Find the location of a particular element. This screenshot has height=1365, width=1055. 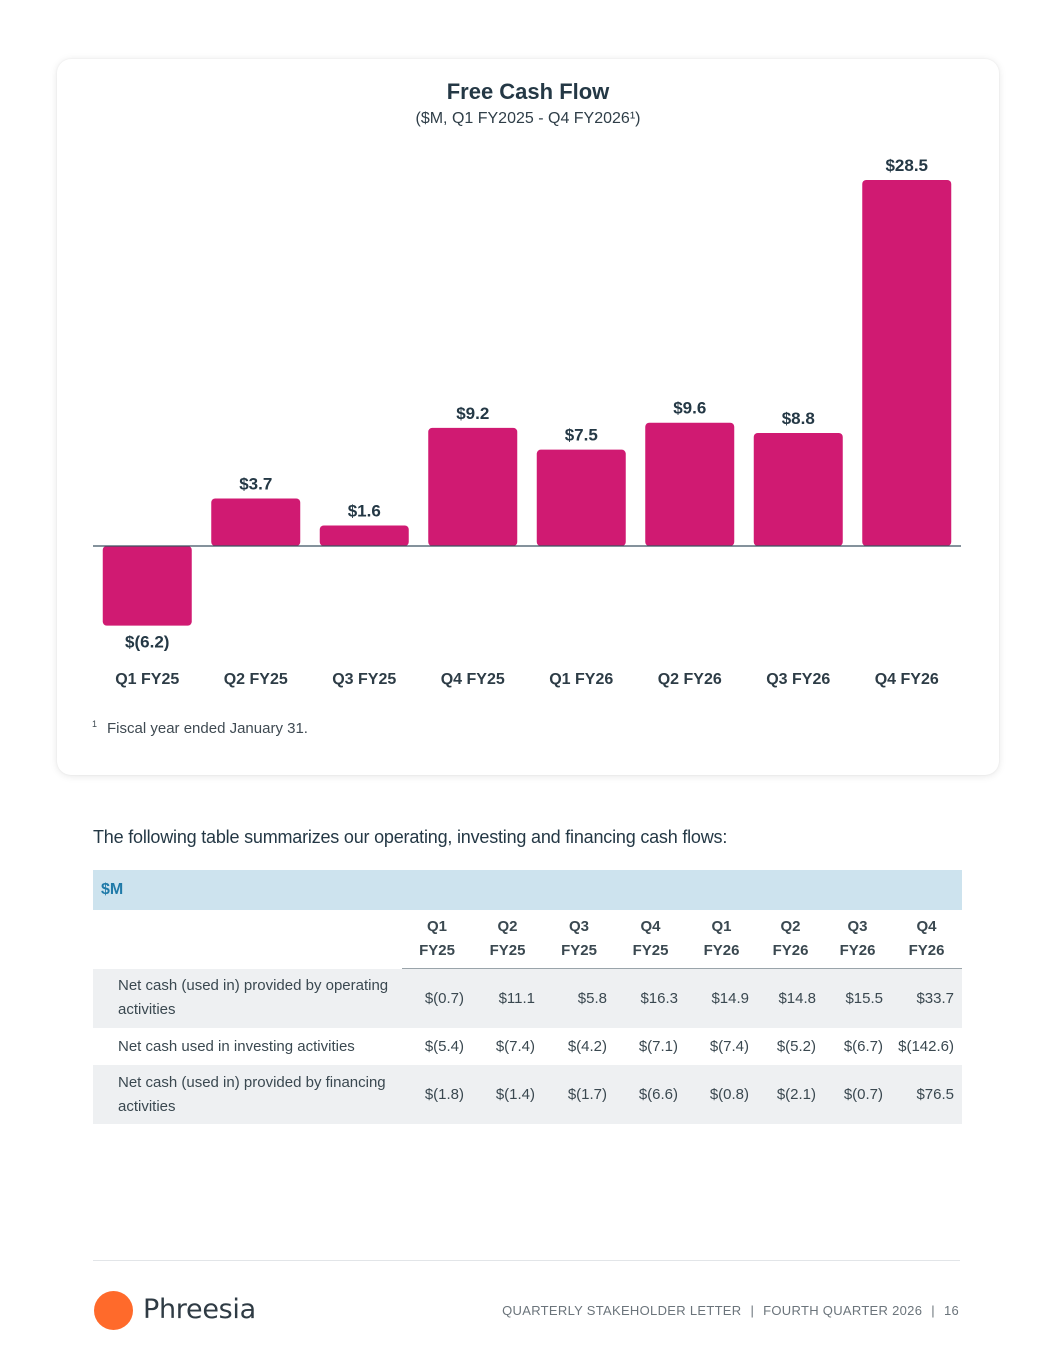

x-tick-label: Q2 FY25 is located at coordinates (256, 679).